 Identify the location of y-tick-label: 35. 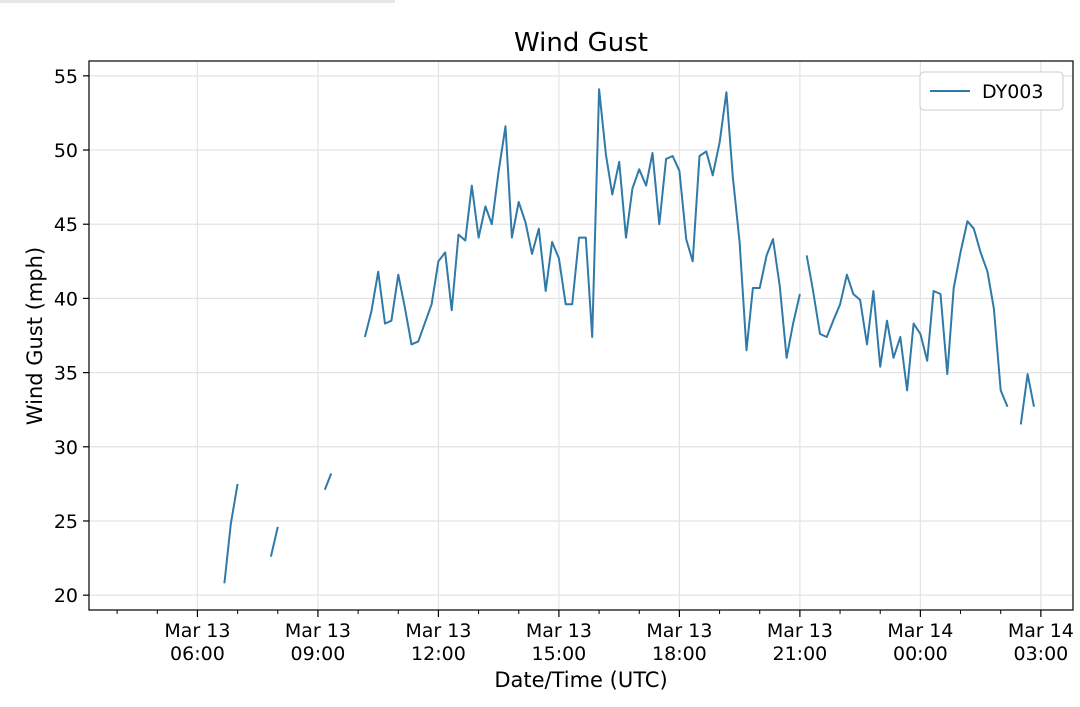
(66, 374).